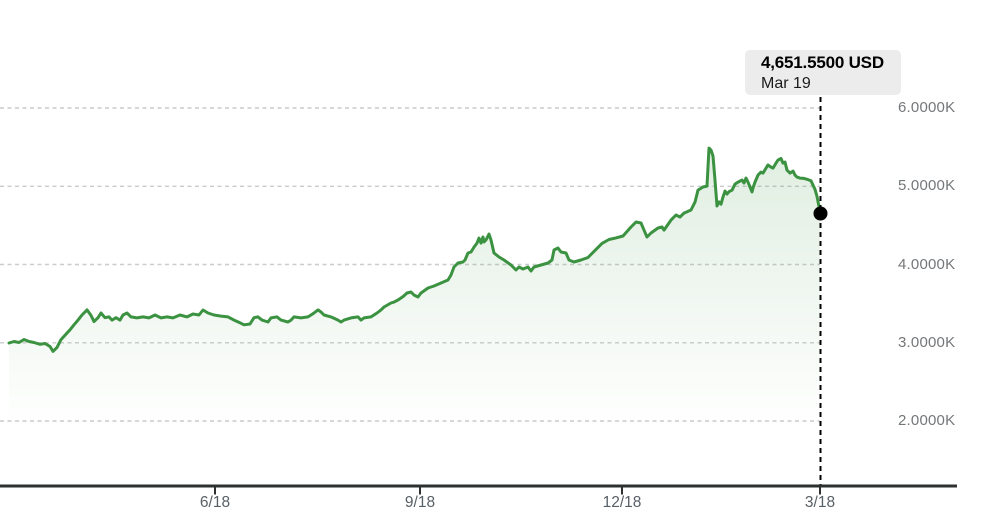  I want to click on y-axis-label: 3.0000K, so click(927, 342).